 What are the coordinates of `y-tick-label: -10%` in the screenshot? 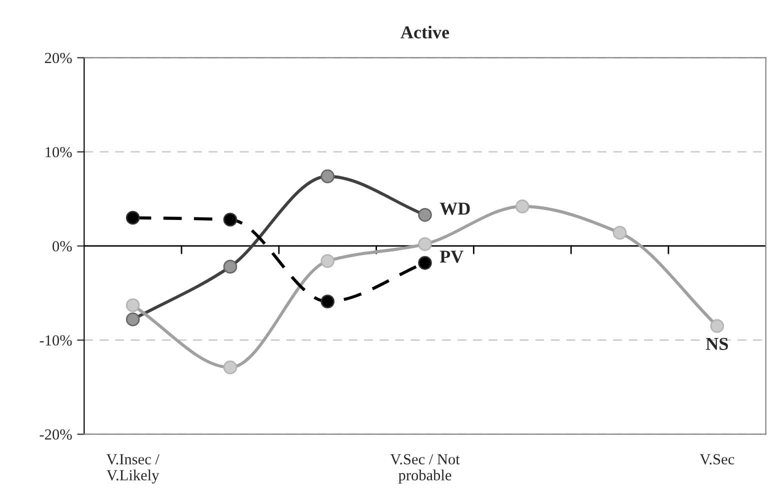 It's located at (56, 340).